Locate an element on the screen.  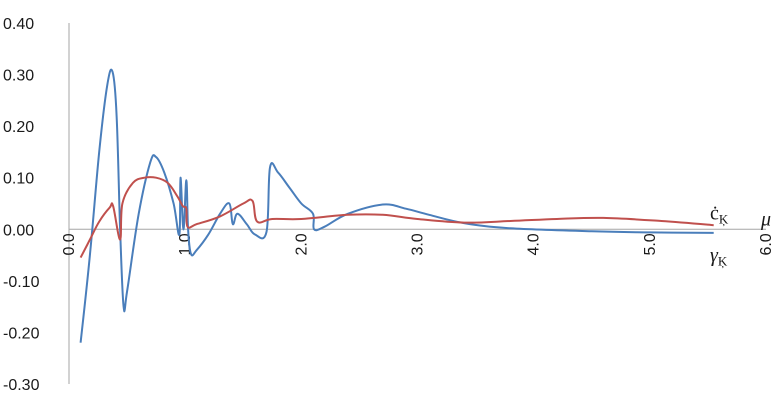
x-tick-labels: 0.0 1.0 2.0 3.0 4.0 5.0 6.0 is located at coordinates (418, 244).